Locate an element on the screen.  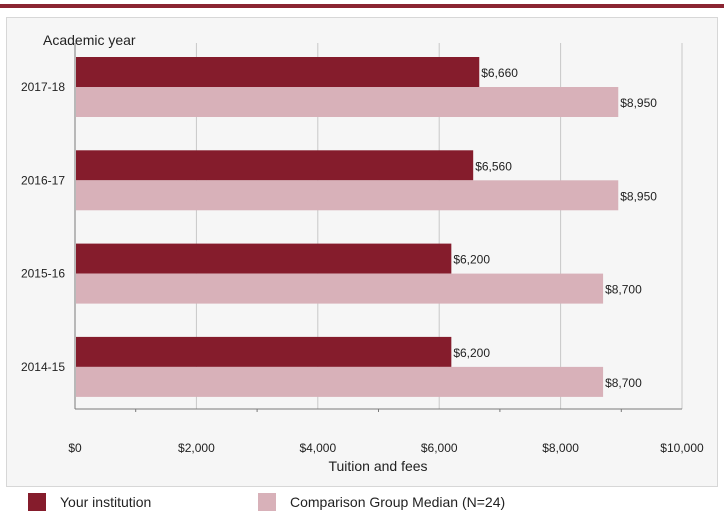
y-axis-title: Academic year is located at coordinates (89, 40).